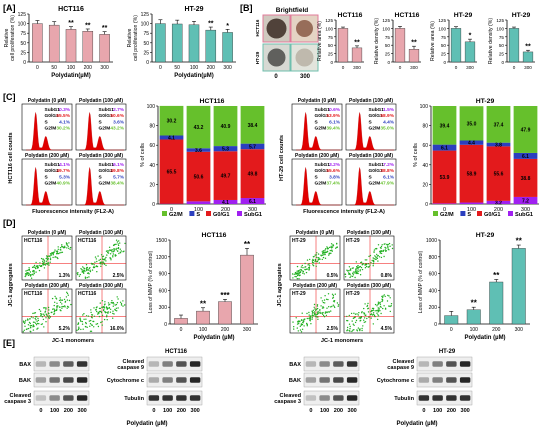  I want to click on y-tick-label: 900, so click(163, 275).